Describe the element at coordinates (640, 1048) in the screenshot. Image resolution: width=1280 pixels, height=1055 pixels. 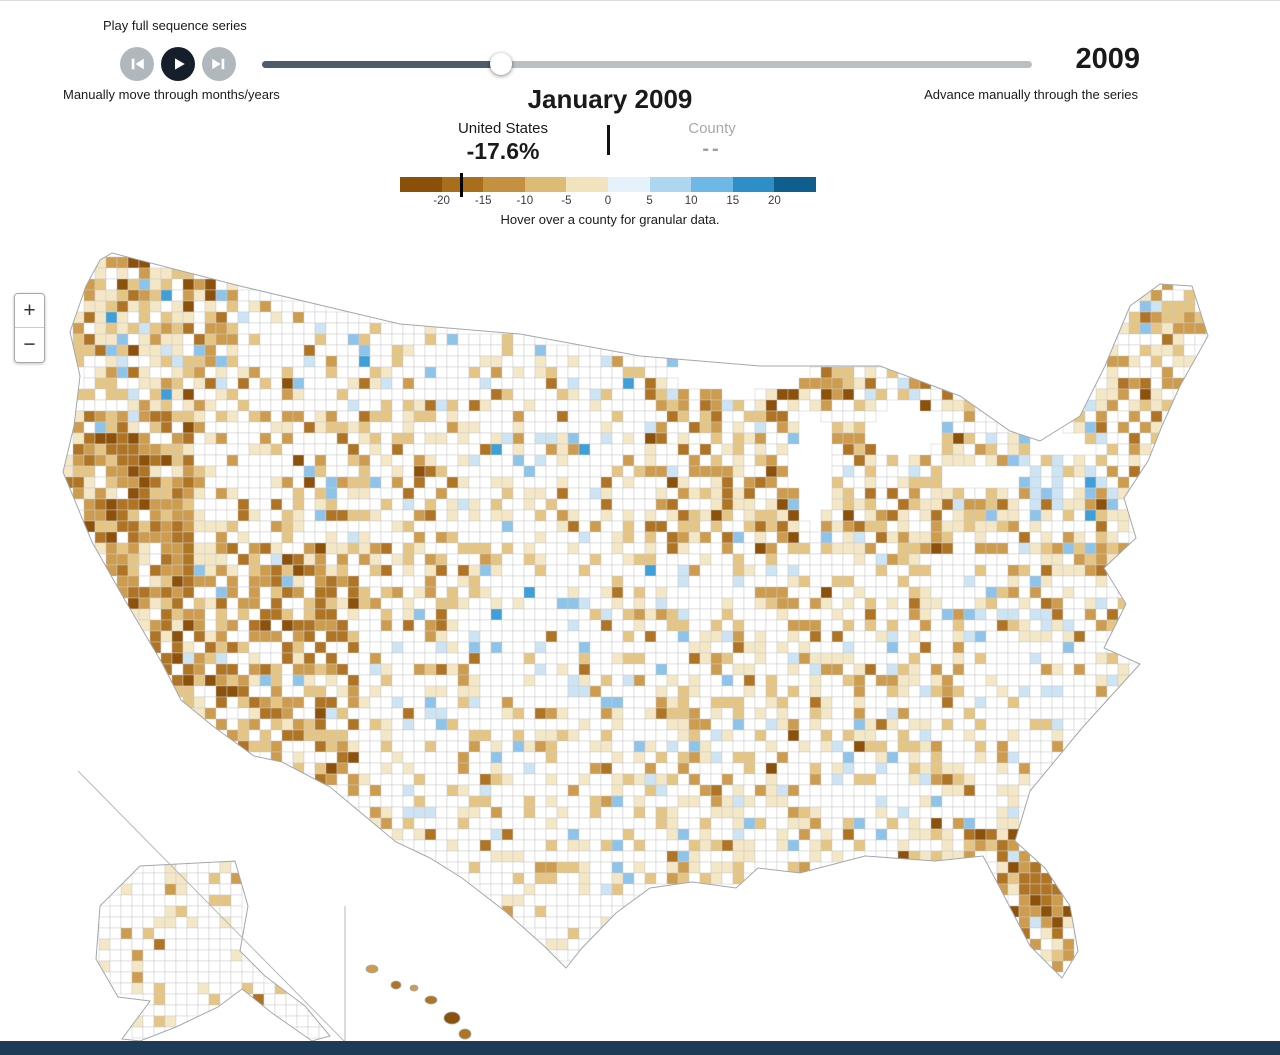
I see `bottom-bar` at that location.